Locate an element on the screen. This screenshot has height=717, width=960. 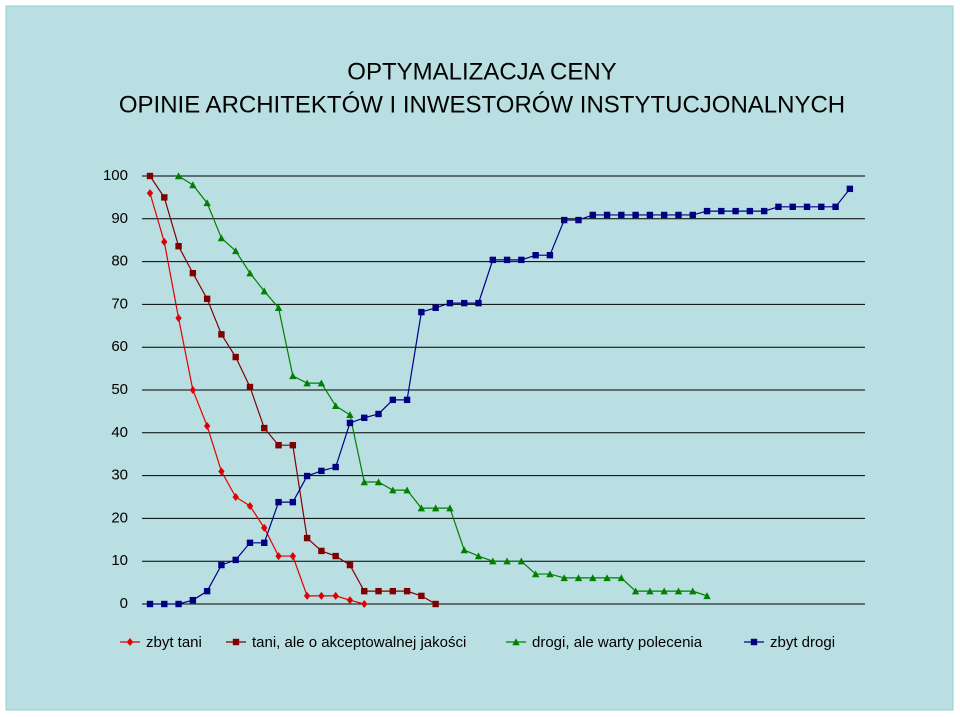
legend-label: tani, ale o akceptowalnej jakości is located at coordinates (359, 642).